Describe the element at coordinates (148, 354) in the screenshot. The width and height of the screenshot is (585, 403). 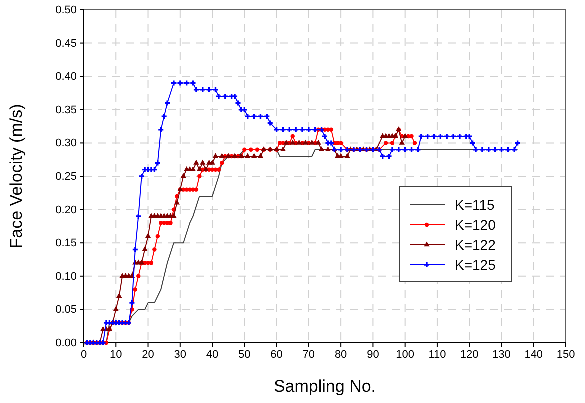
I see `x-tick-label: 20` at that location.